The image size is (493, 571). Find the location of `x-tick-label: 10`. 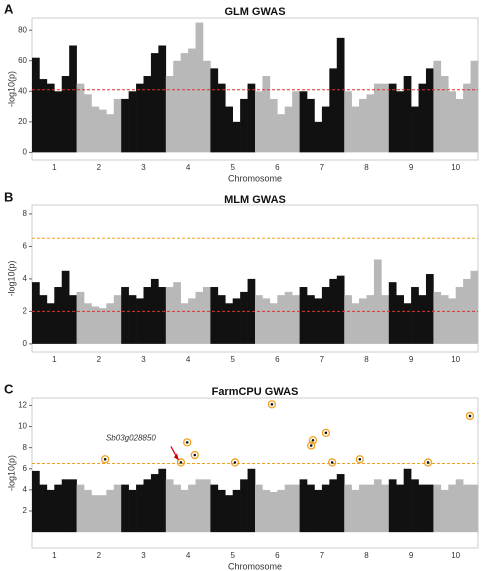

x-tick-label: 10 is located at coordinates (455, 555).